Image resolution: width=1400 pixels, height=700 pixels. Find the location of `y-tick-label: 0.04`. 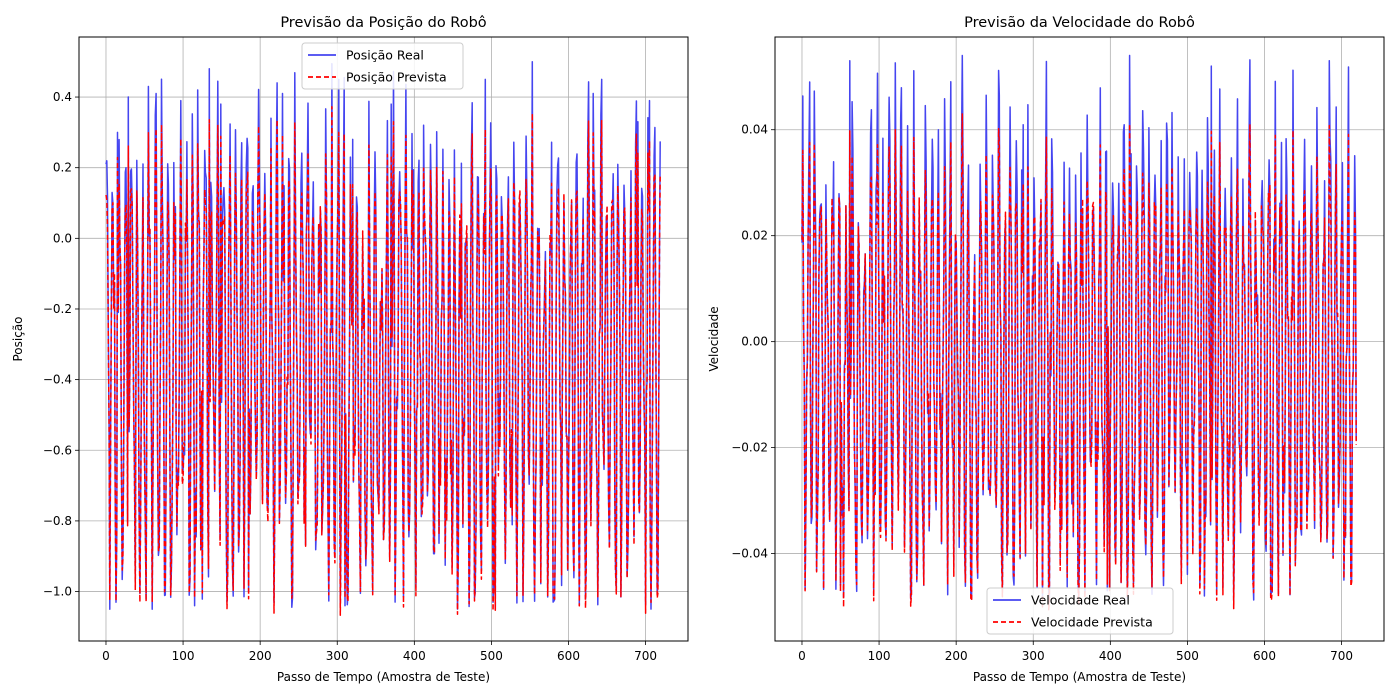

y-tick-label: 0.04 is located at coordinates (754, 130).